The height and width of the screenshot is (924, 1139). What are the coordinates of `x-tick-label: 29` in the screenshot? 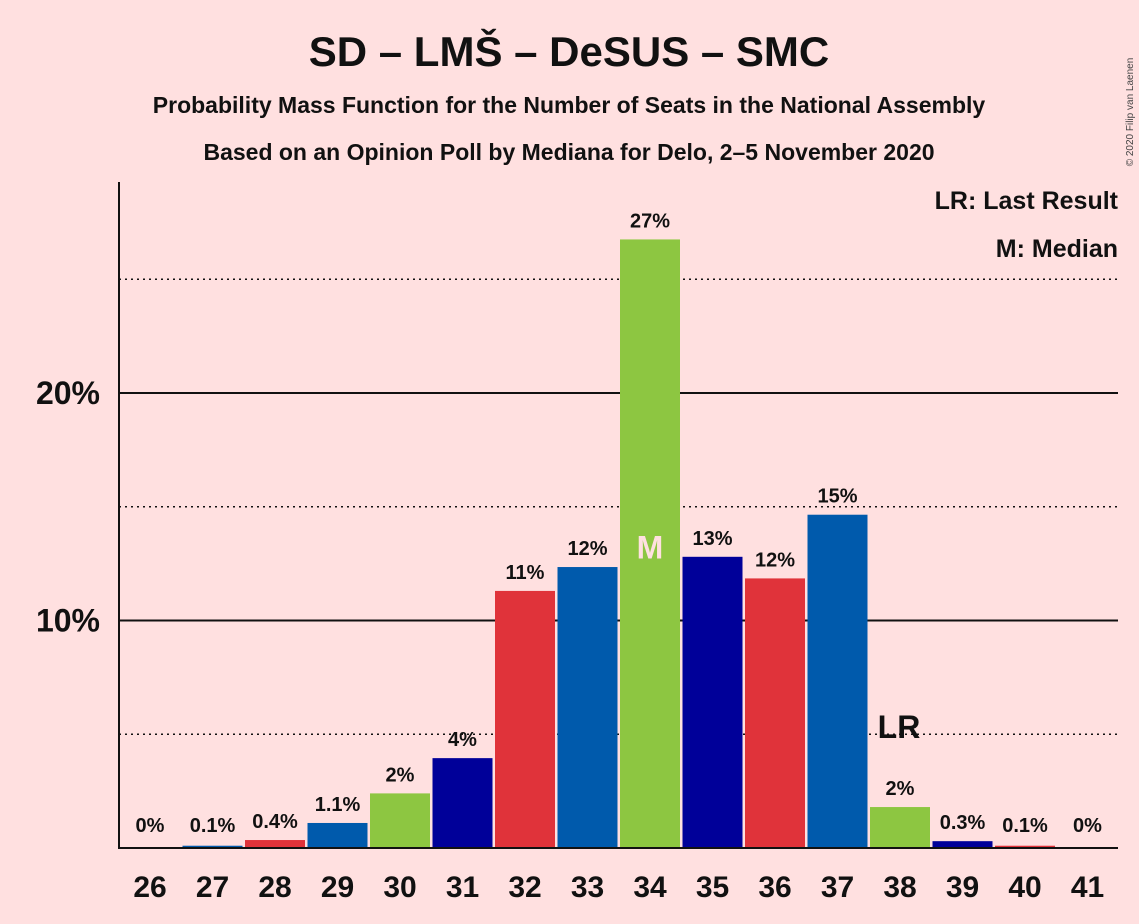 It's located at (337, 887).